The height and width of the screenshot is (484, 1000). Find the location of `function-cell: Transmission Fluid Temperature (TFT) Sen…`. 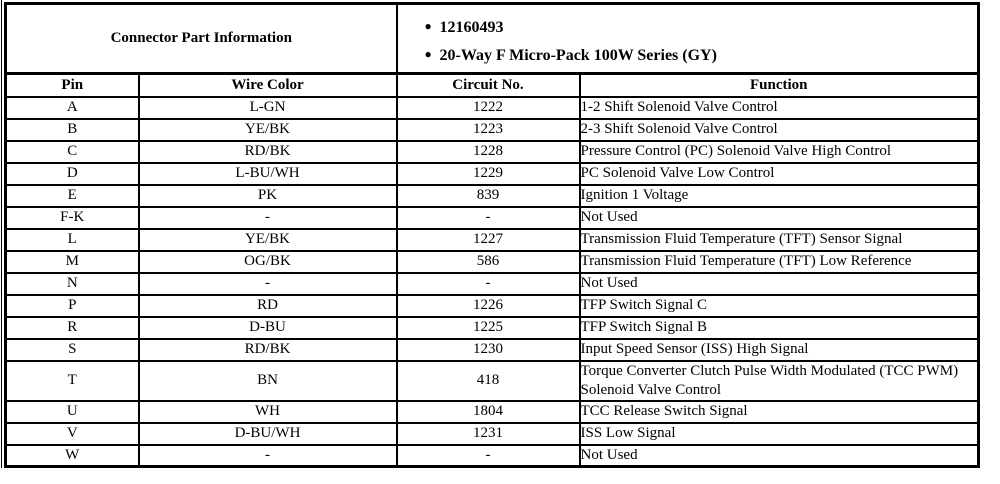

function-cell: Transmission Fluid Temperature (TFT) Sen… is located at coordinates (779, 239).